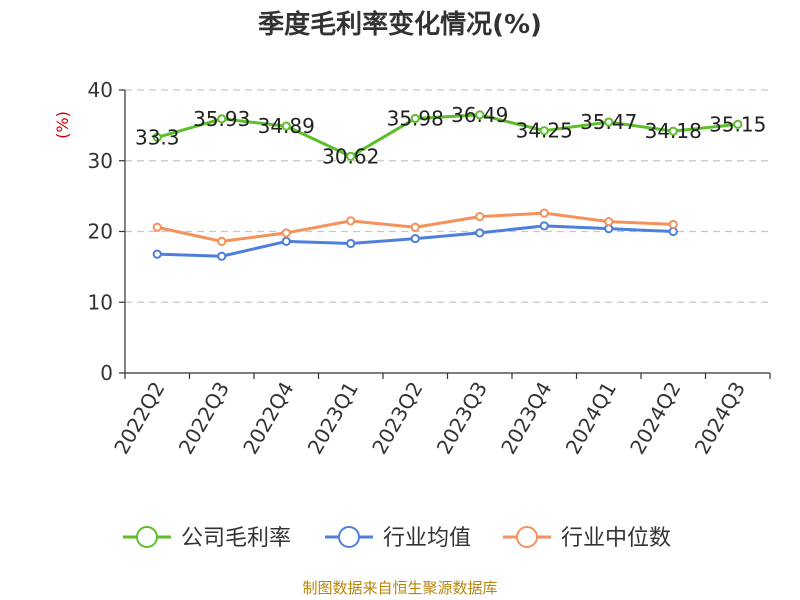 The image size is (800, 600). What do you see at coordinates (62, 125) in the screenshot?
I see `y-axis-label: (%)` at bounding box center [62, 125].